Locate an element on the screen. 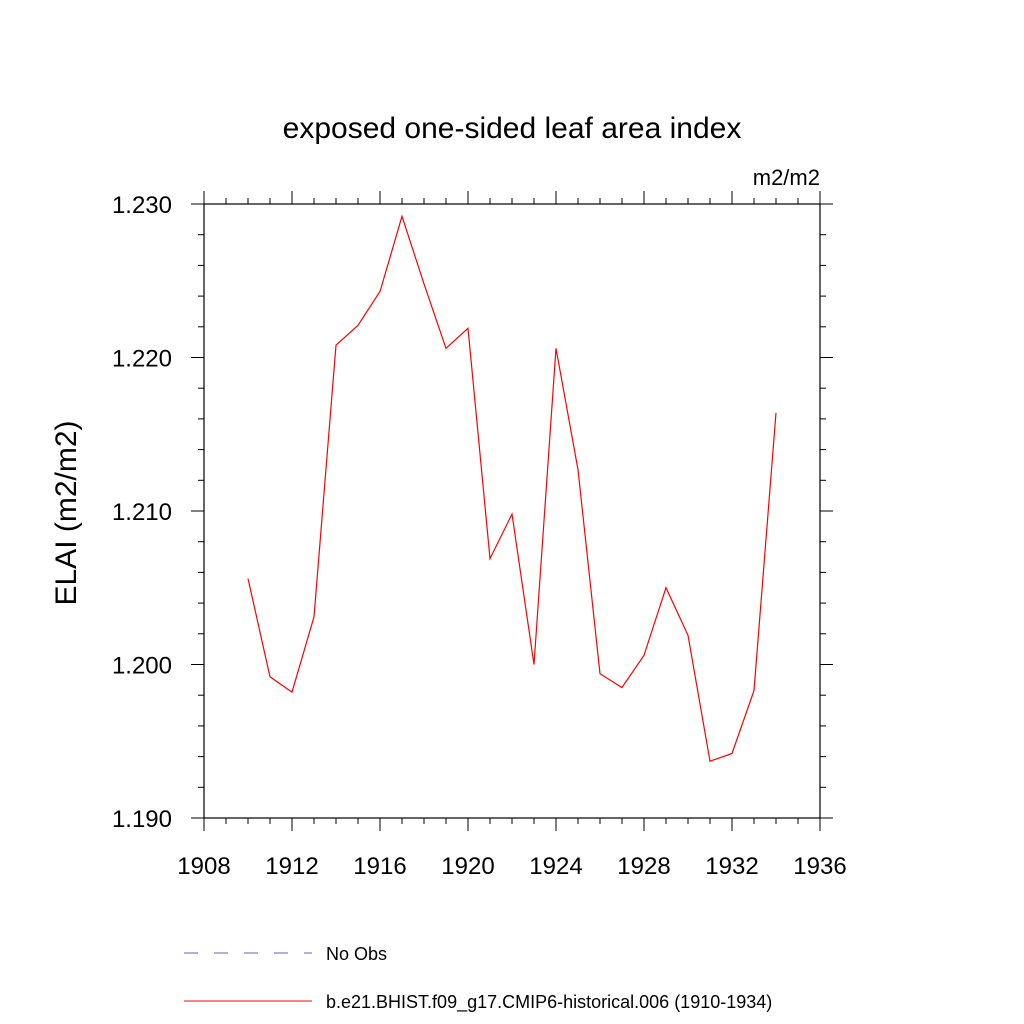 The height and width of the screenshot is (1024, 1024). x-tick-label: 1924 is located at coordinates (555, 866).